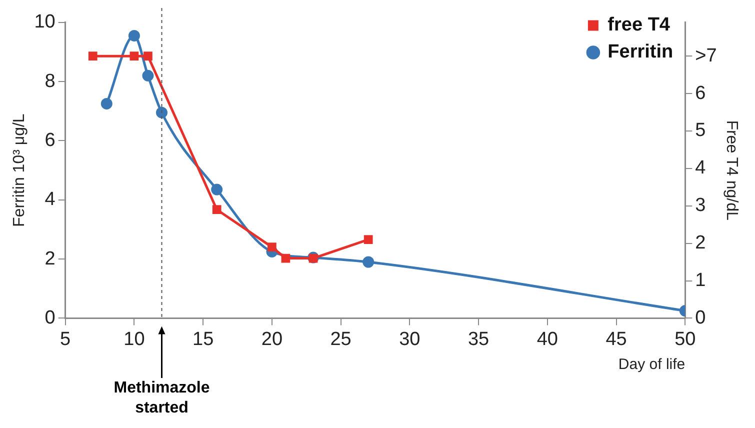 Image resolution: width=755 pixels, height=428 pixels. Describe the element at coordinates (50, 199) in the screenshot. I see `y-tick-label: 4` at that location.